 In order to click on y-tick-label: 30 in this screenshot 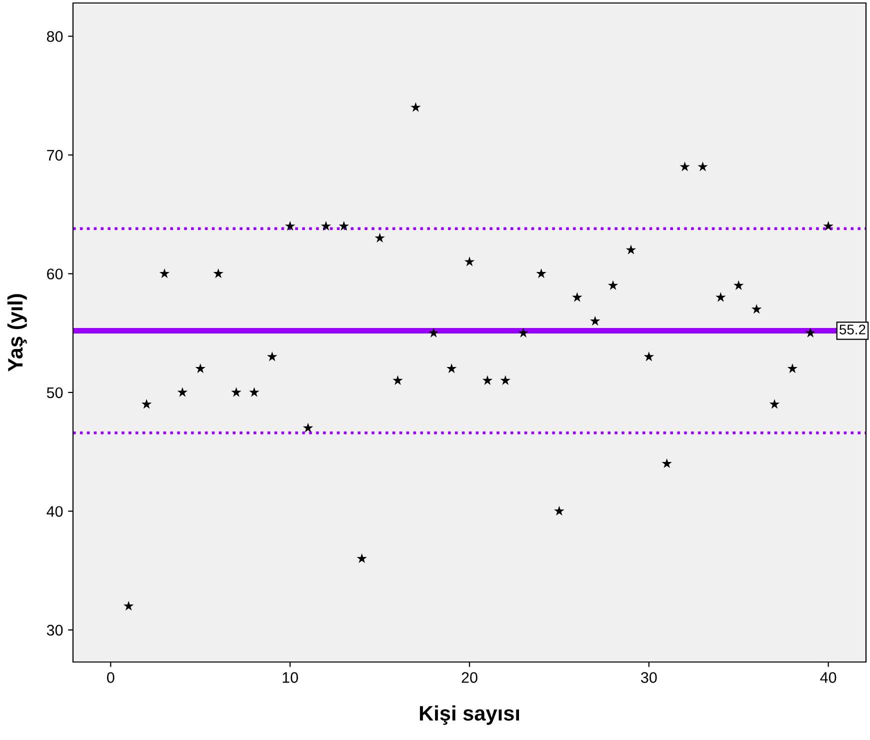, I will do `click(54, 630)`.